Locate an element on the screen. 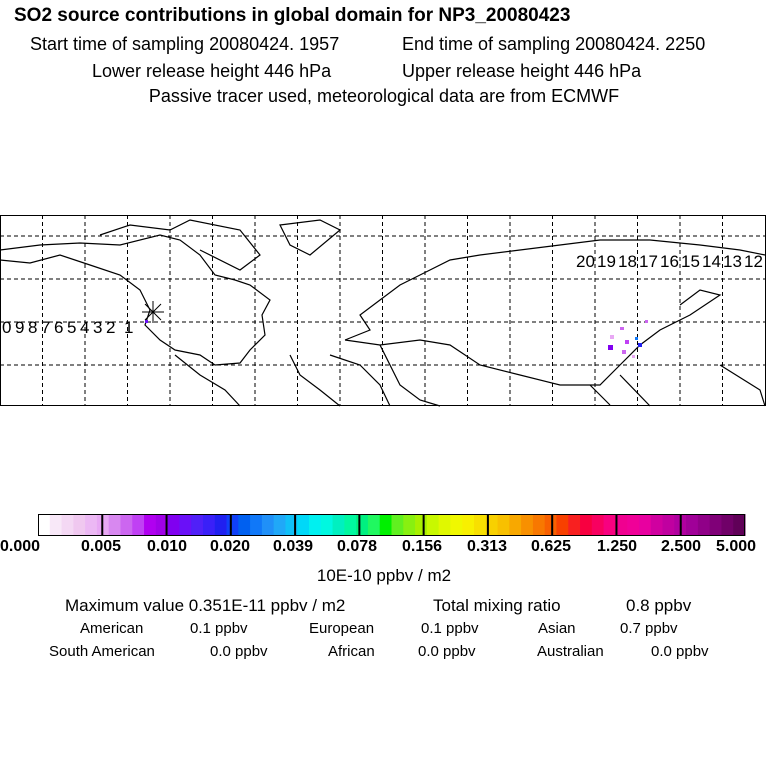 This screenshot has height=768, width=768. european-label: European is located at coordinates (342, 628).